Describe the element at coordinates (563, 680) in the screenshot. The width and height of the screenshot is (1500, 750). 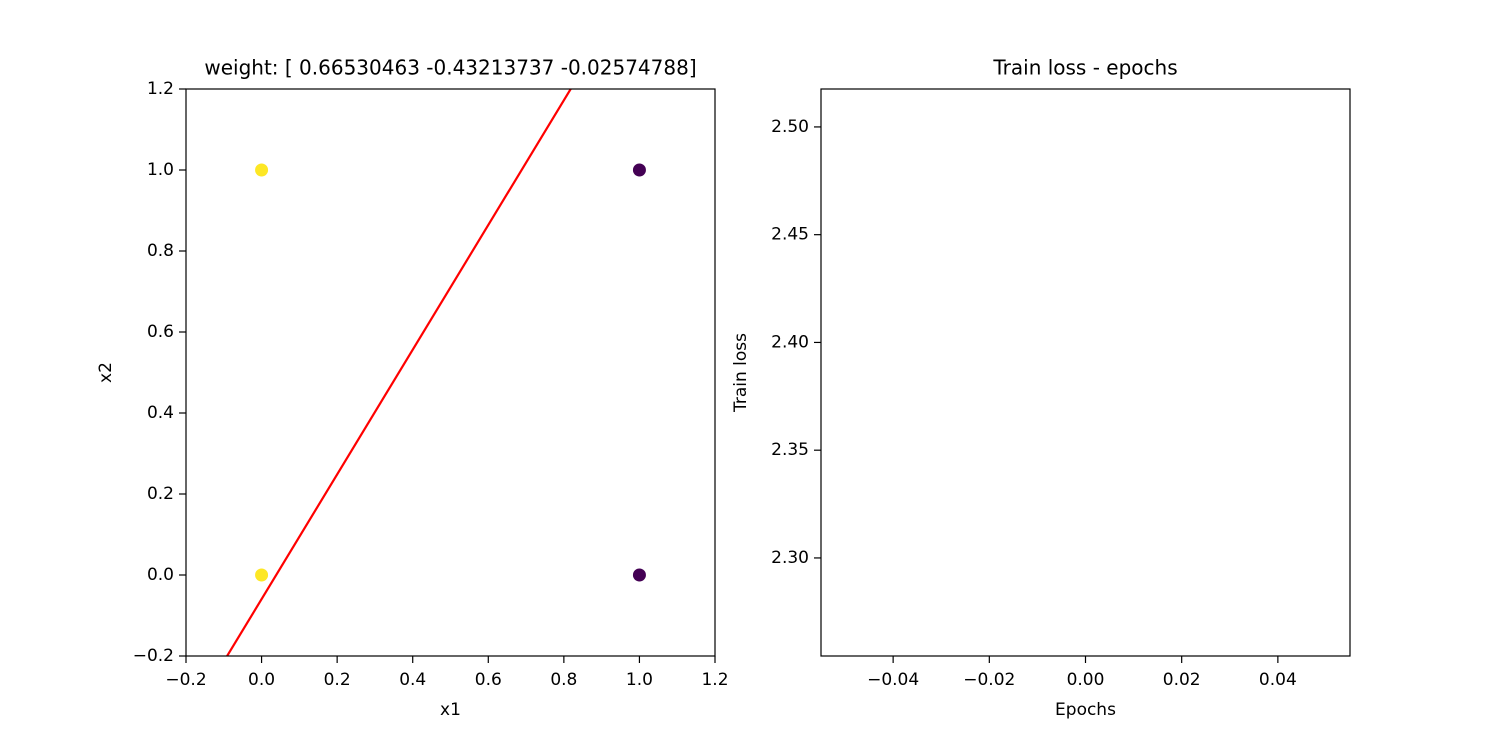
I see `x-tick-label: 0.8` at that location.